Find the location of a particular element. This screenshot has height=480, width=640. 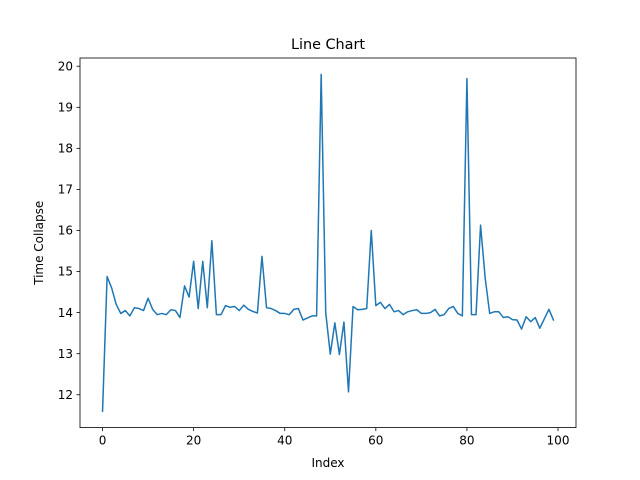

y-axis-label: Time Collapse is located at coordinates (39, 243).